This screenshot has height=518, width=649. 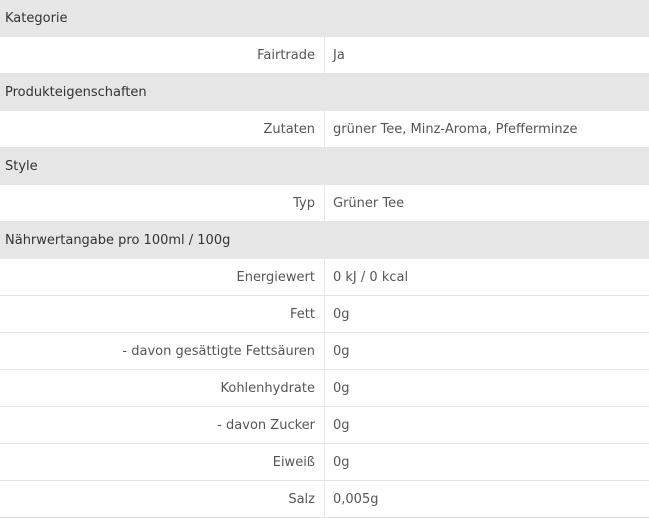 What do you see at coordinates (162, 462) in the screenshot?
I see `property-label: Eiweiß` at bounding box center [162, 462].